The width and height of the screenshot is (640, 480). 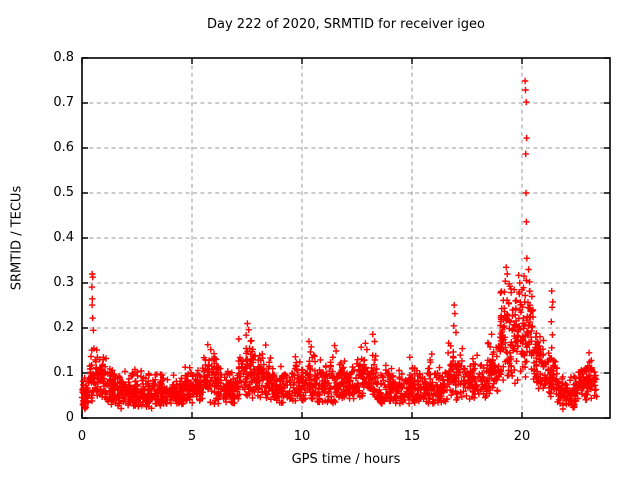 I want to click on y-tick-label: 0.4, so click(x=63, y=237).